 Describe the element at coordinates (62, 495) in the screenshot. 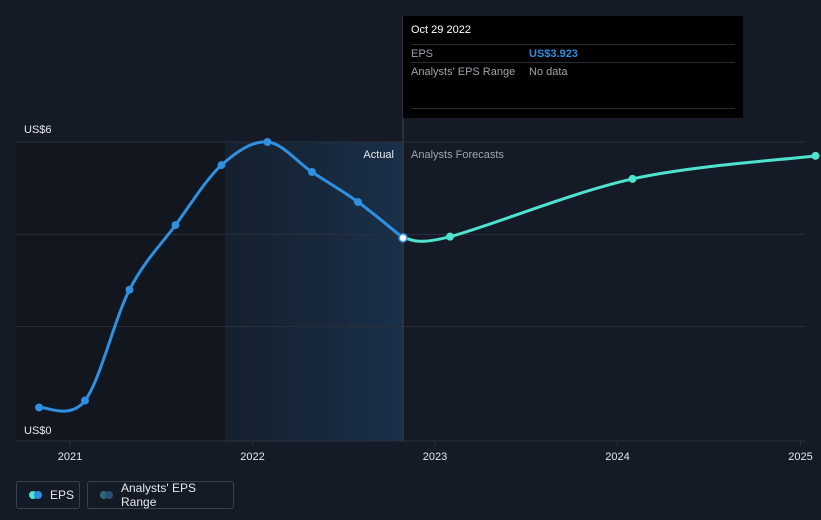

I see `legend-label-eps: EPS` at that location.